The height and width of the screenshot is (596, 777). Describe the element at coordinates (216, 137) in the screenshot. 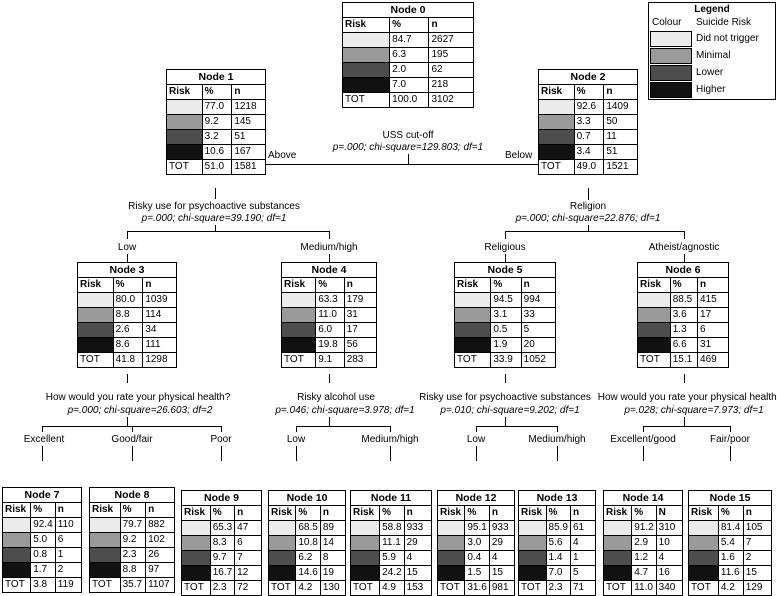

I see `node-risk-row: 3.2 51` at that location.